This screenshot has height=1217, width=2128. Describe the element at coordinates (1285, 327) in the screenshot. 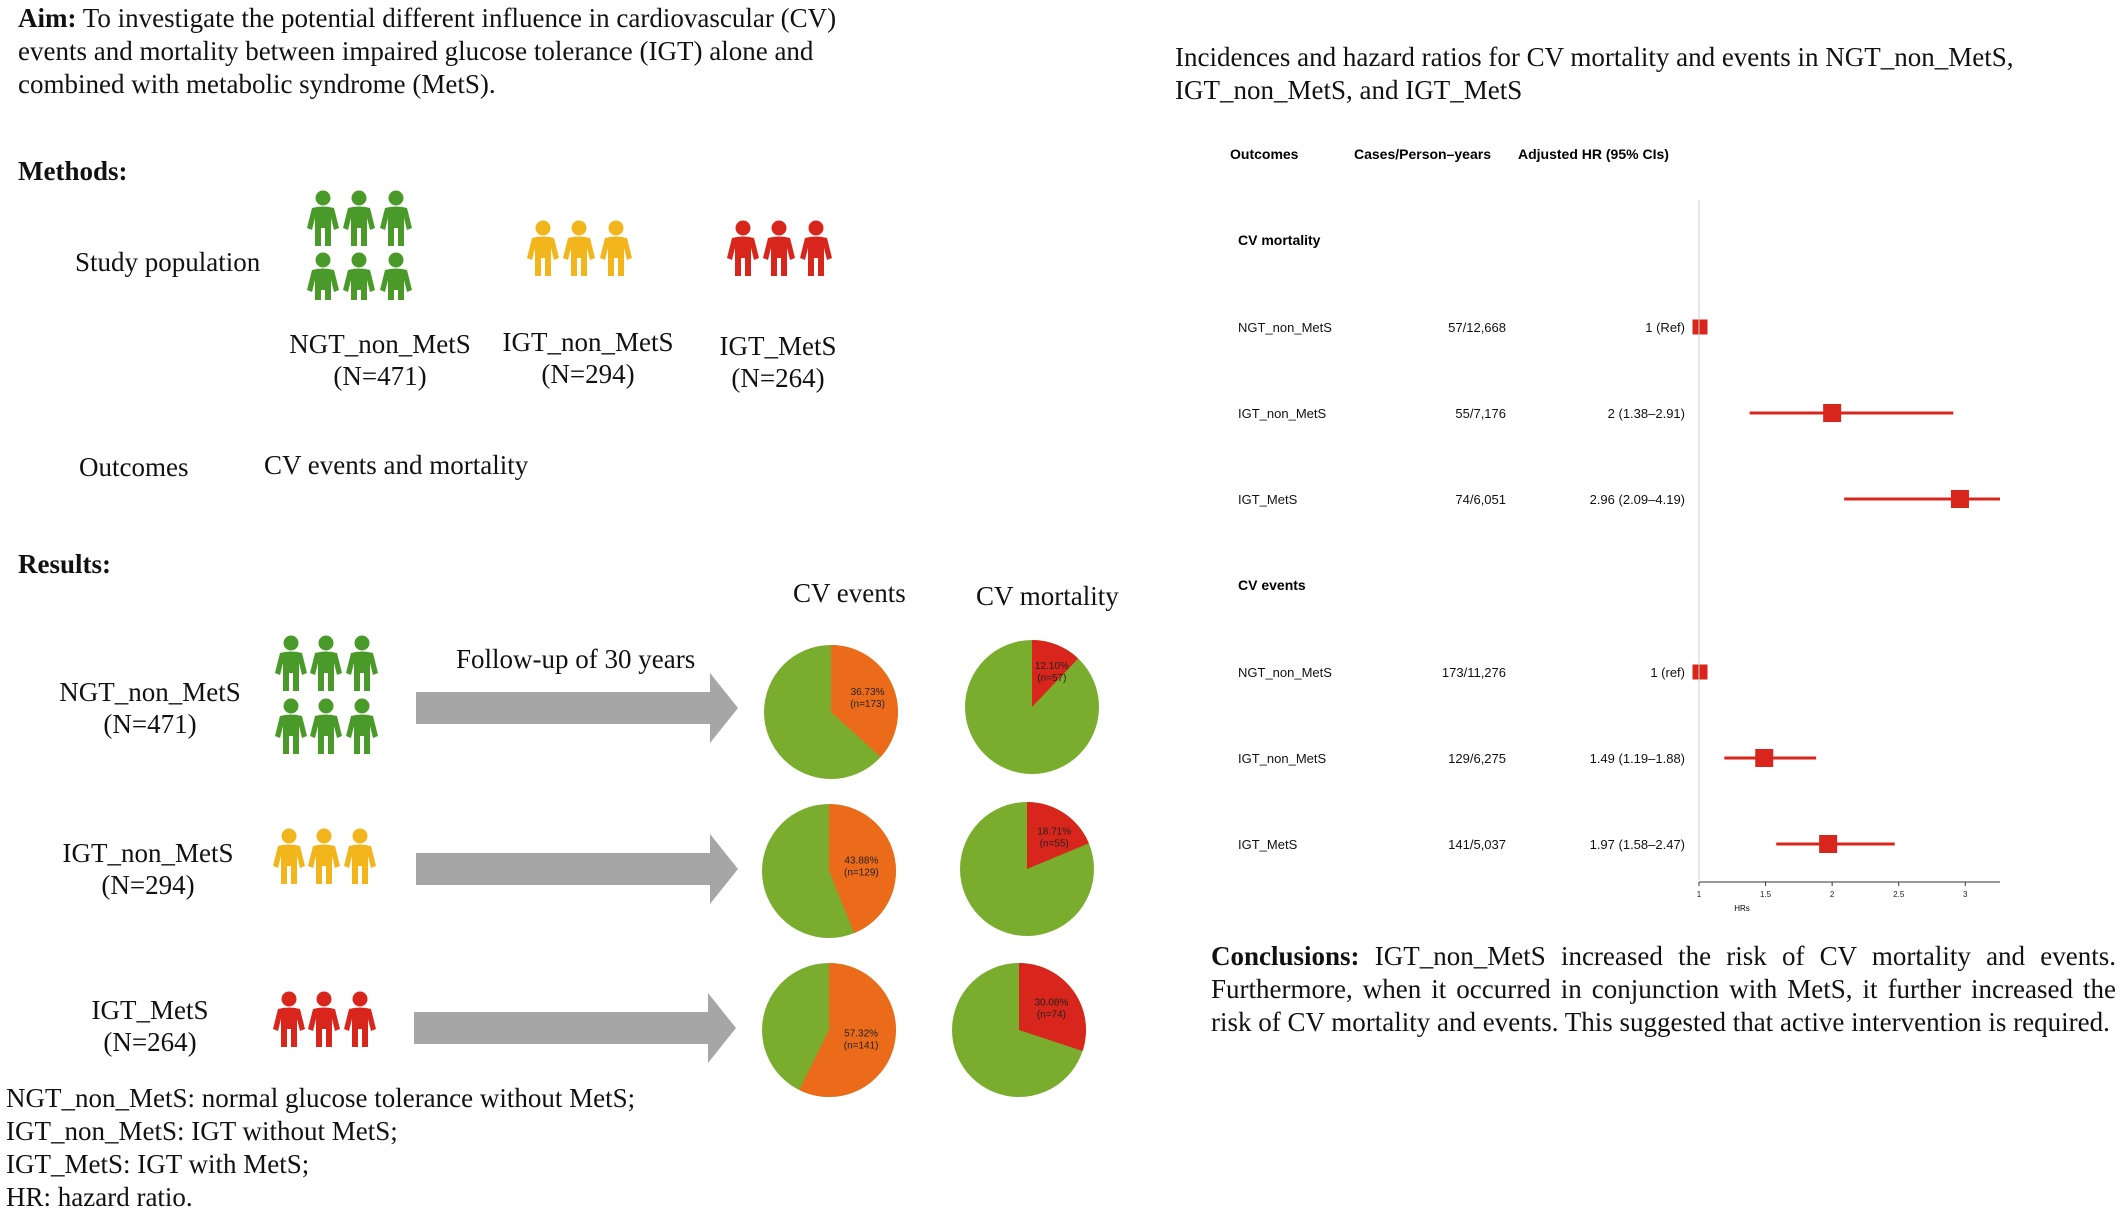

I see `row-group-label: NGT_non_MetS` at that location.